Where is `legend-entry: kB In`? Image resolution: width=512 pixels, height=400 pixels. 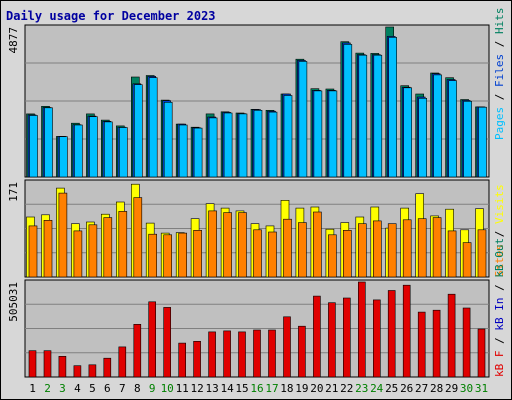 legend-entry: kB In is located at coordinates (499, 314).